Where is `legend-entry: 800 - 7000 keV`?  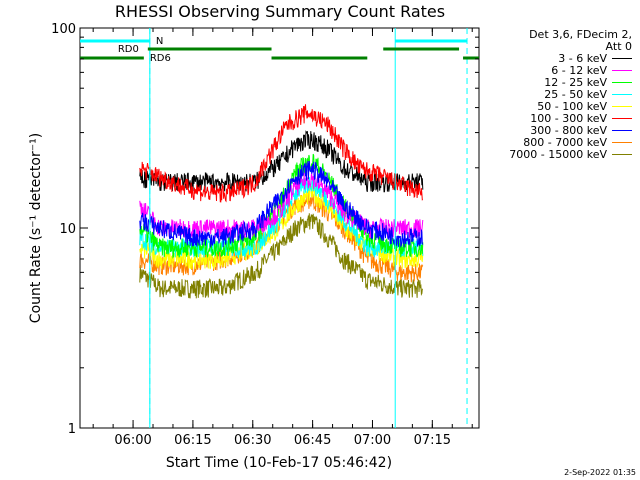 legend-entry: 800 - 7000 keV is located at coordinates (577, 142).